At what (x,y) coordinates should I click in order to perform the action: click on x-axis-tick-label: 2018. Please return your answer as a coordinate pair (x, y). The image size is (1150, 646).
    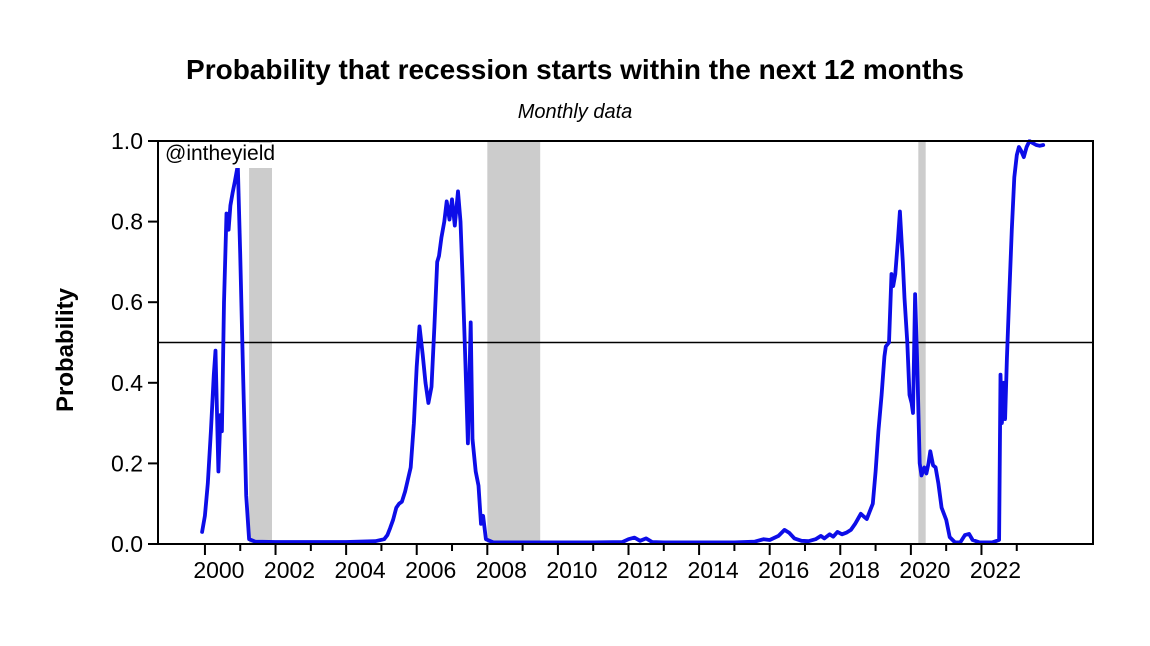
    Looking at the image, I should click on (854, 570).